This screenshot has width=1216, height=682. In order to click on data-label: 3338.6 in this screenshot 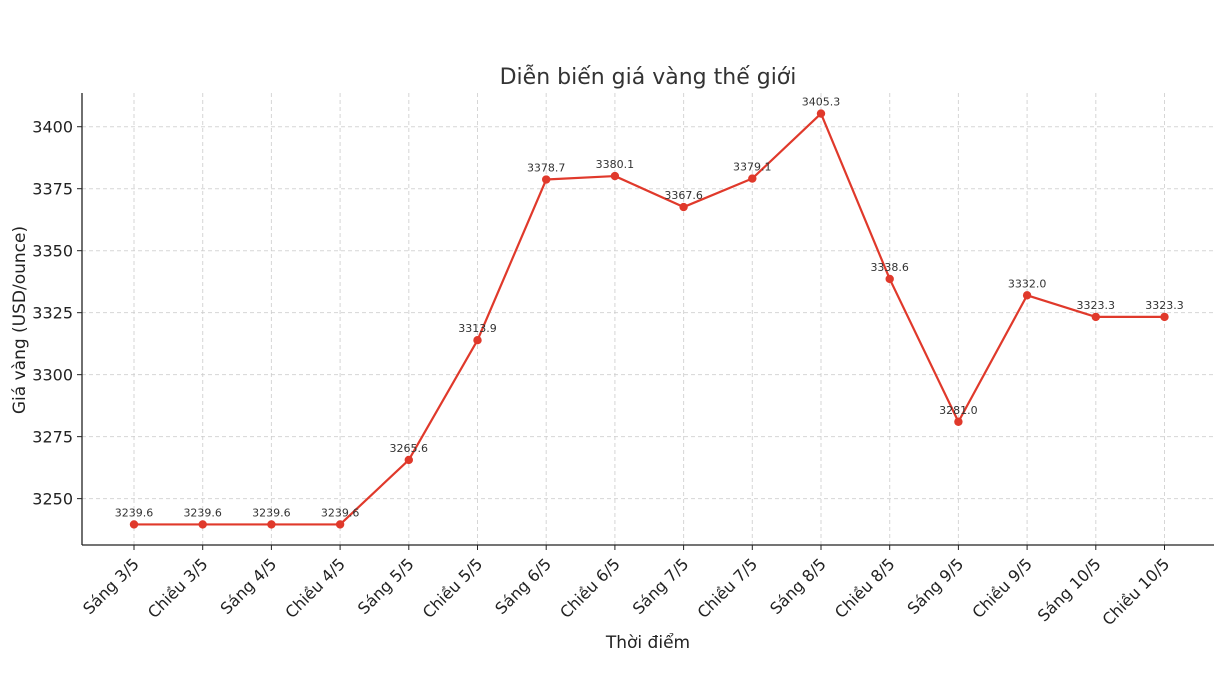, I will do `click(889, 267)`.